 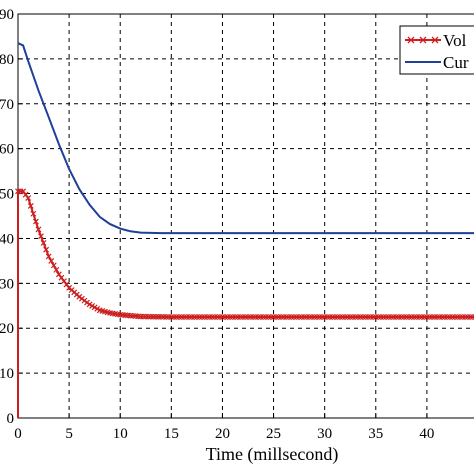 What do you see at coordinates (7, 60) in the screenshot?
I see `y-tick-label: 80` at bounding box center [7, 60].